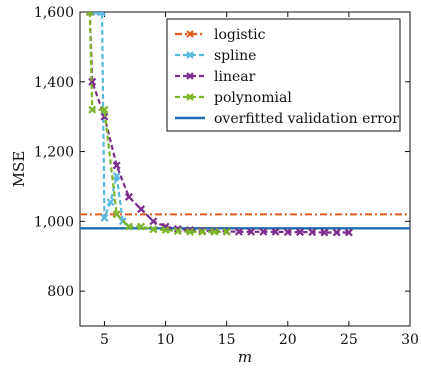 Image resolution: width=421 pixels, height=369 pixels. I want to click on x-tick-label: 15, so click(227, 340).